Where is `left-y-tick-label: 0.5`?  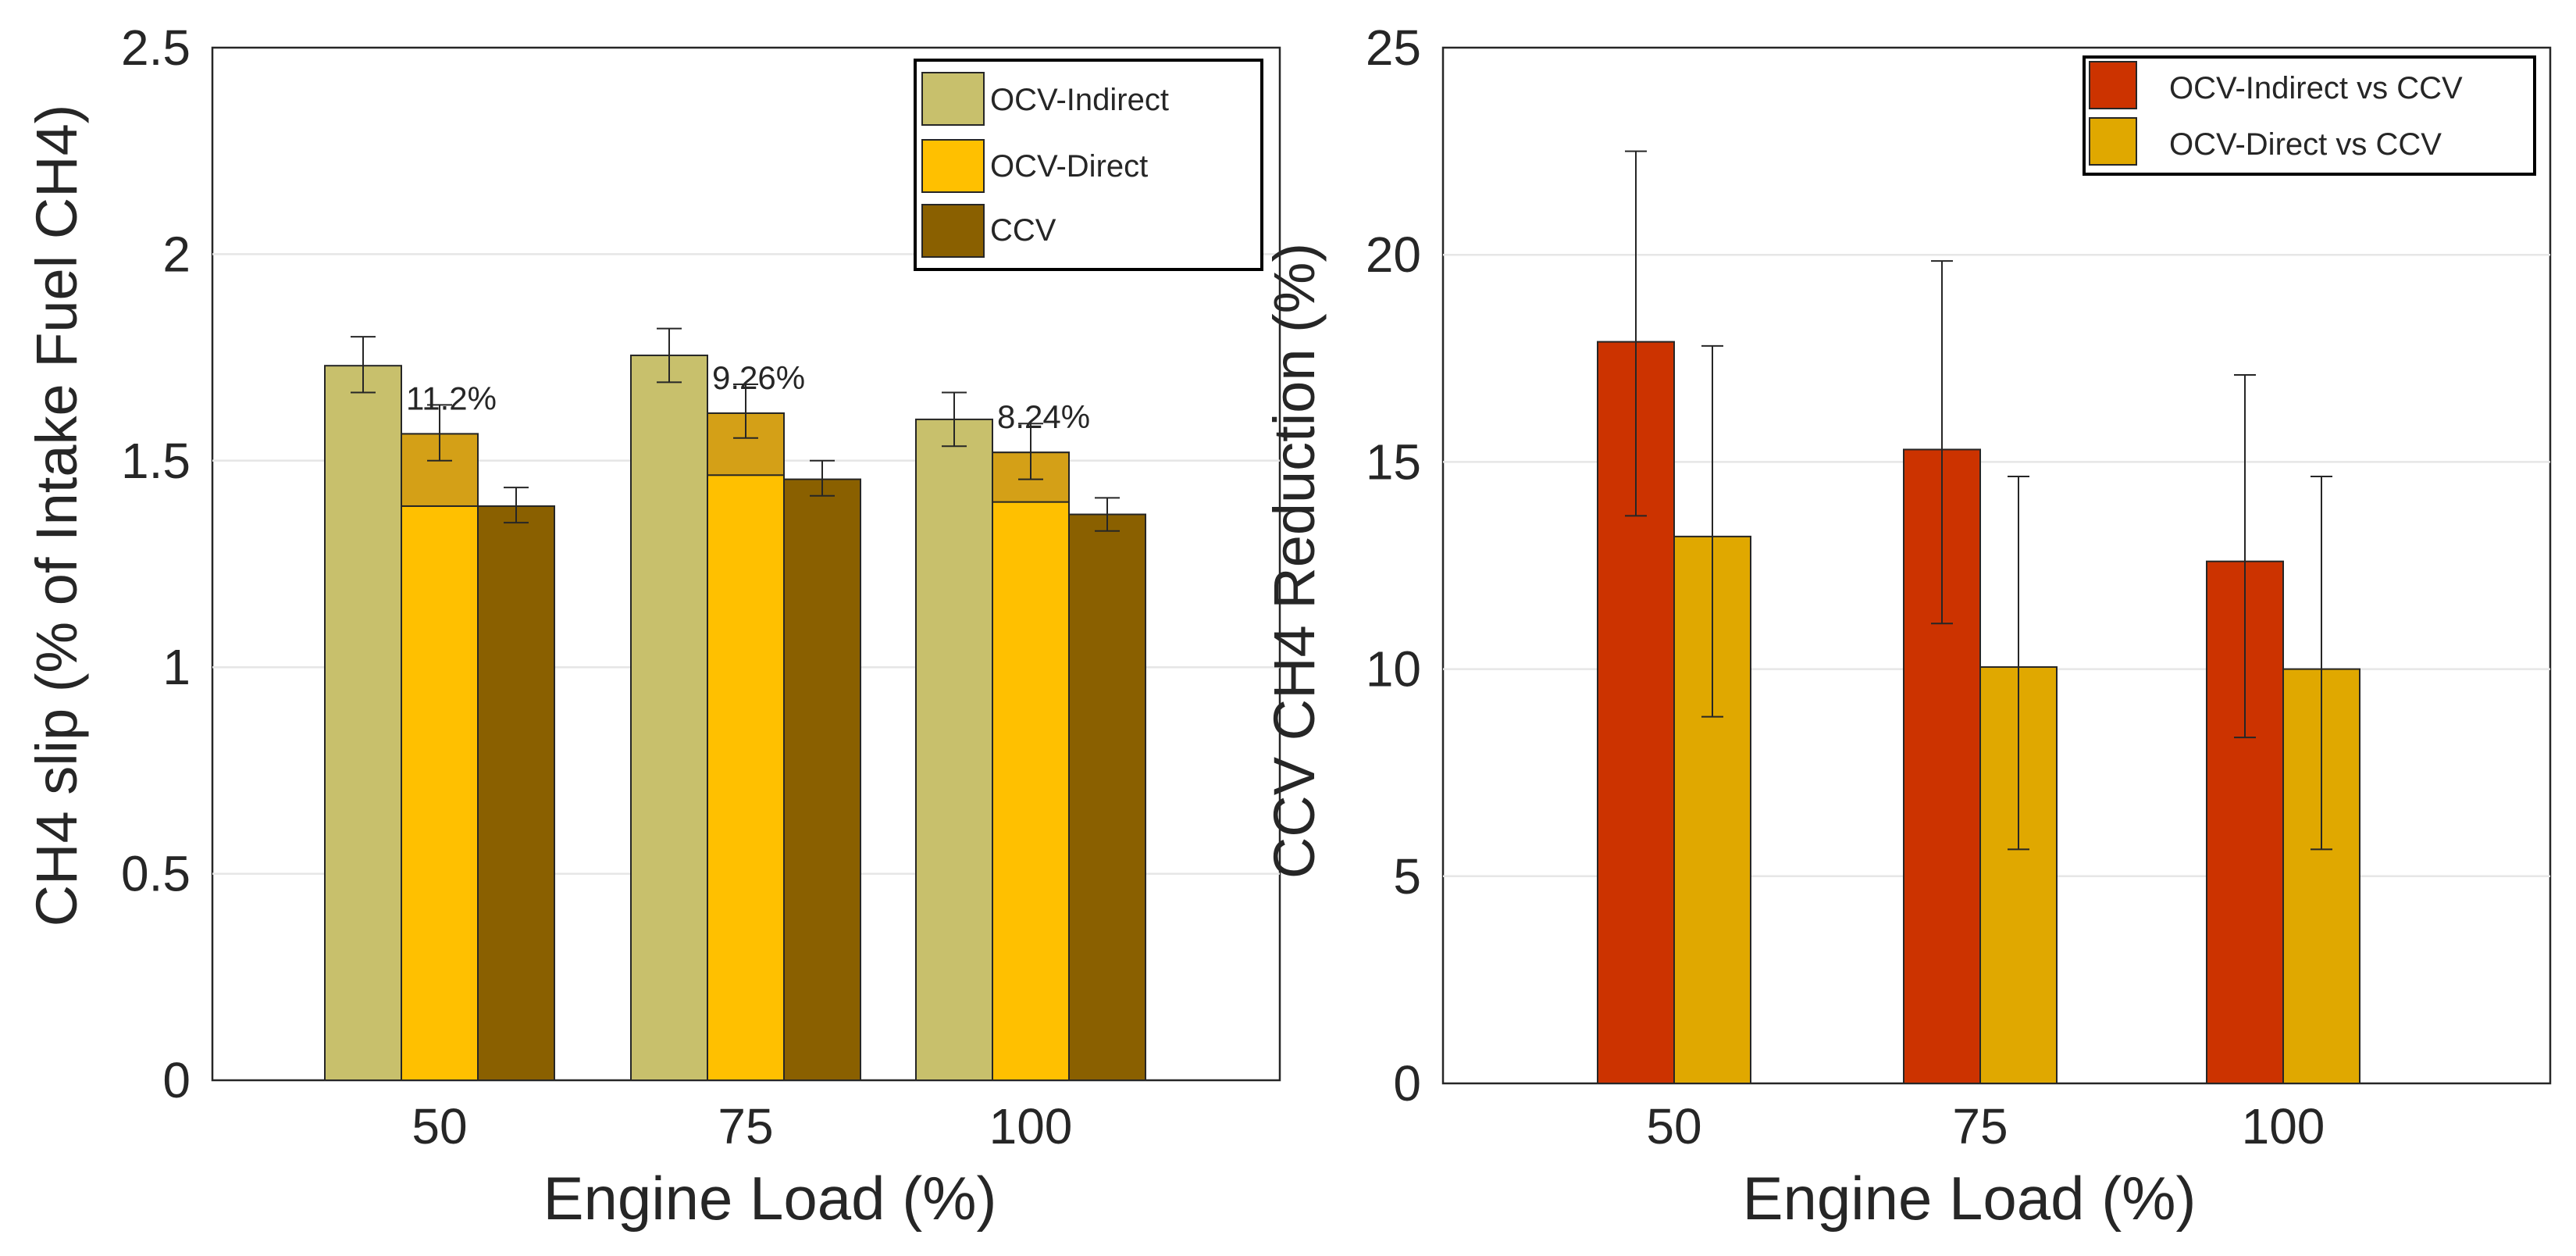 left-y-tick-label: 0.5 is located at coordinates (156, 874).